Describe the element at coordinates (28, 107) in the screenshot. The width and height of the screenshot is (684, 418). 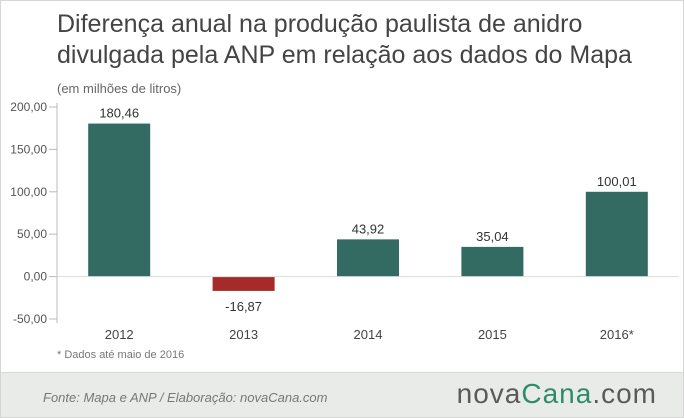
I see `y-tick-label: 200,00` at that location.